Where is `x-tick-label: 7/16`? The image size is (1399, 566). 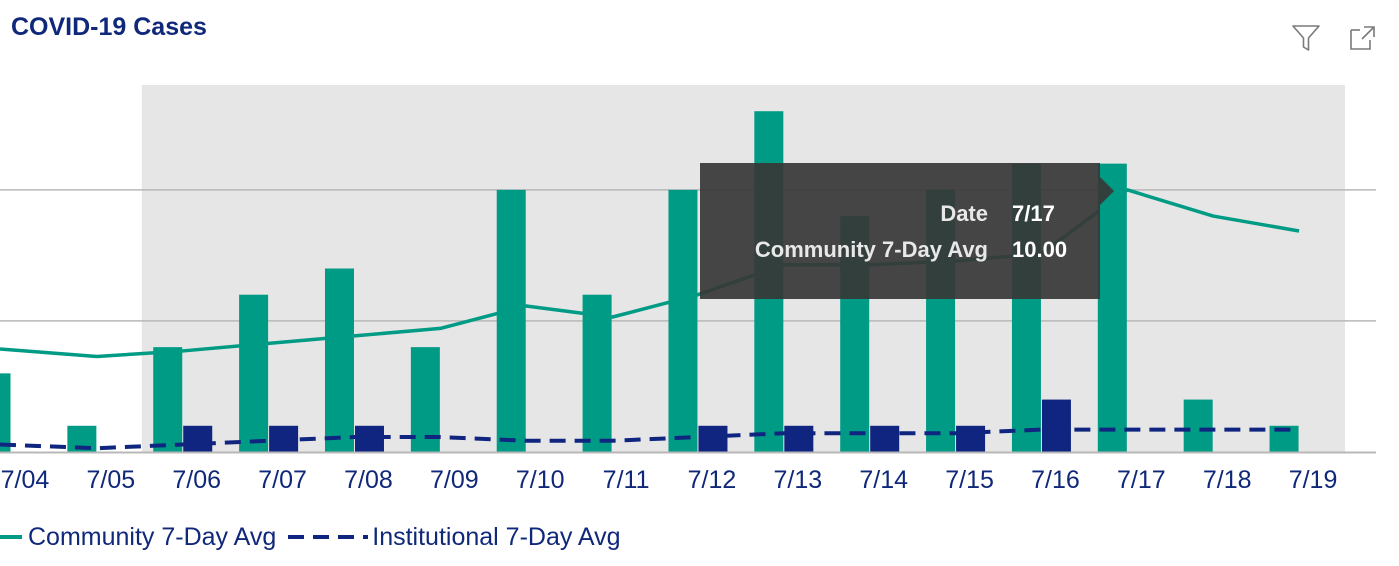 x-tick-label: 7/16 is located at coordinates (1055, 480).